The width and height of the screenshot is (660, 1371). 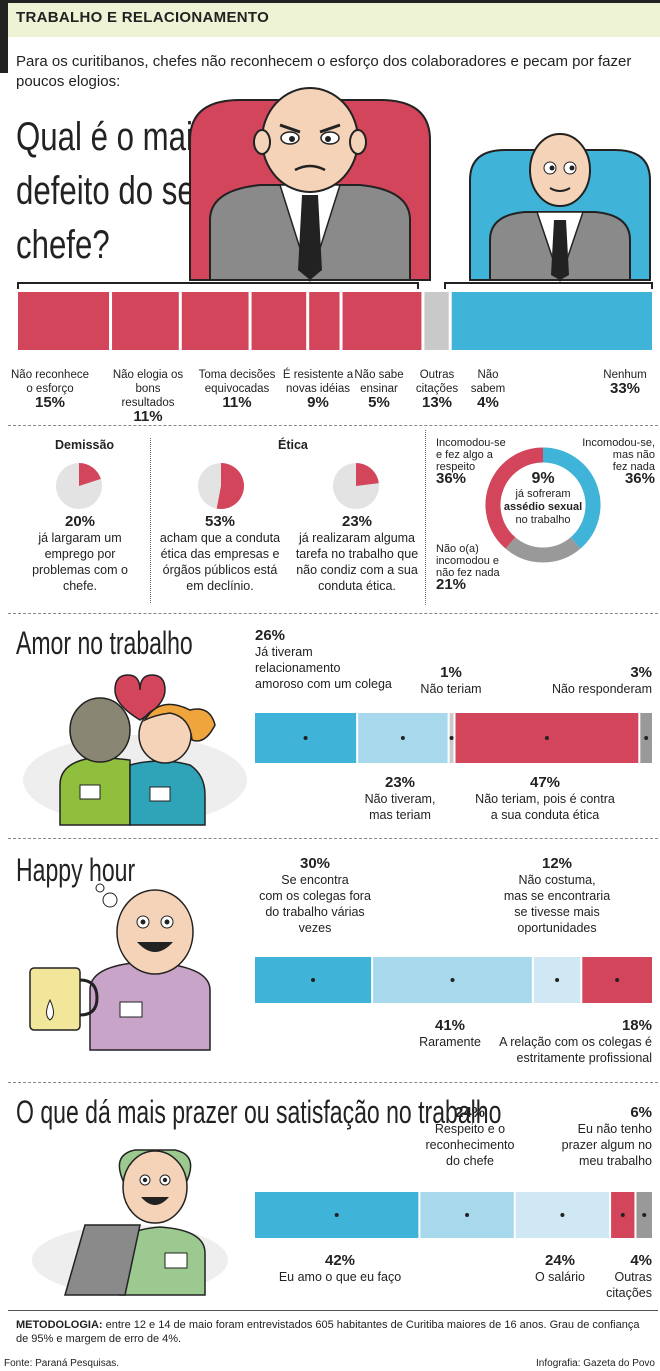 What do you see at coordinates (135, 750) in the screenshot?
I see `couple-illustration` at bounding box center [135, 750].